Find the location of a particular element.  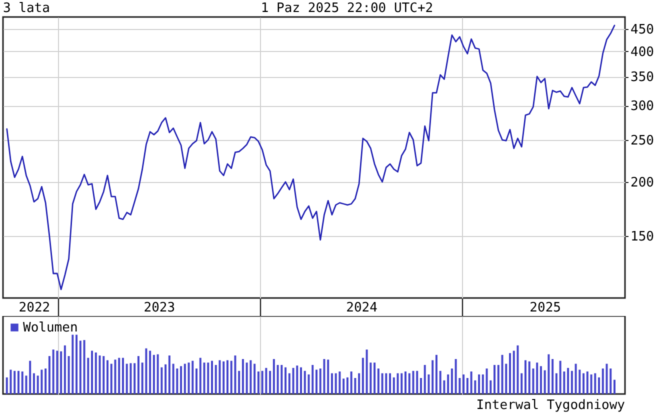

y-tick-label: 400 is located at coordinates (642, 52).